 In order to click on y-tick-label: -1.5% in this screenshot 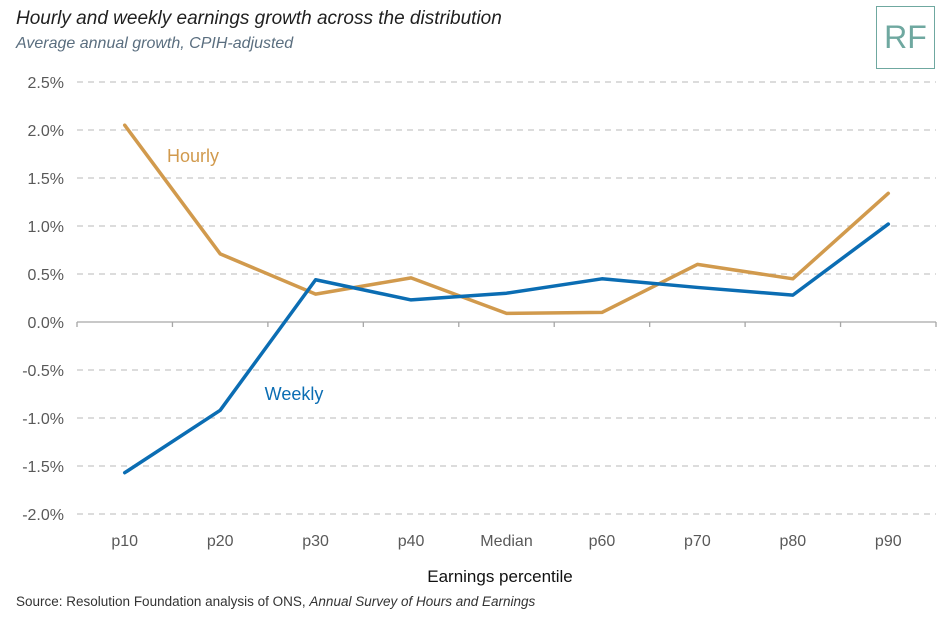, I will do `click(43, 467)`.